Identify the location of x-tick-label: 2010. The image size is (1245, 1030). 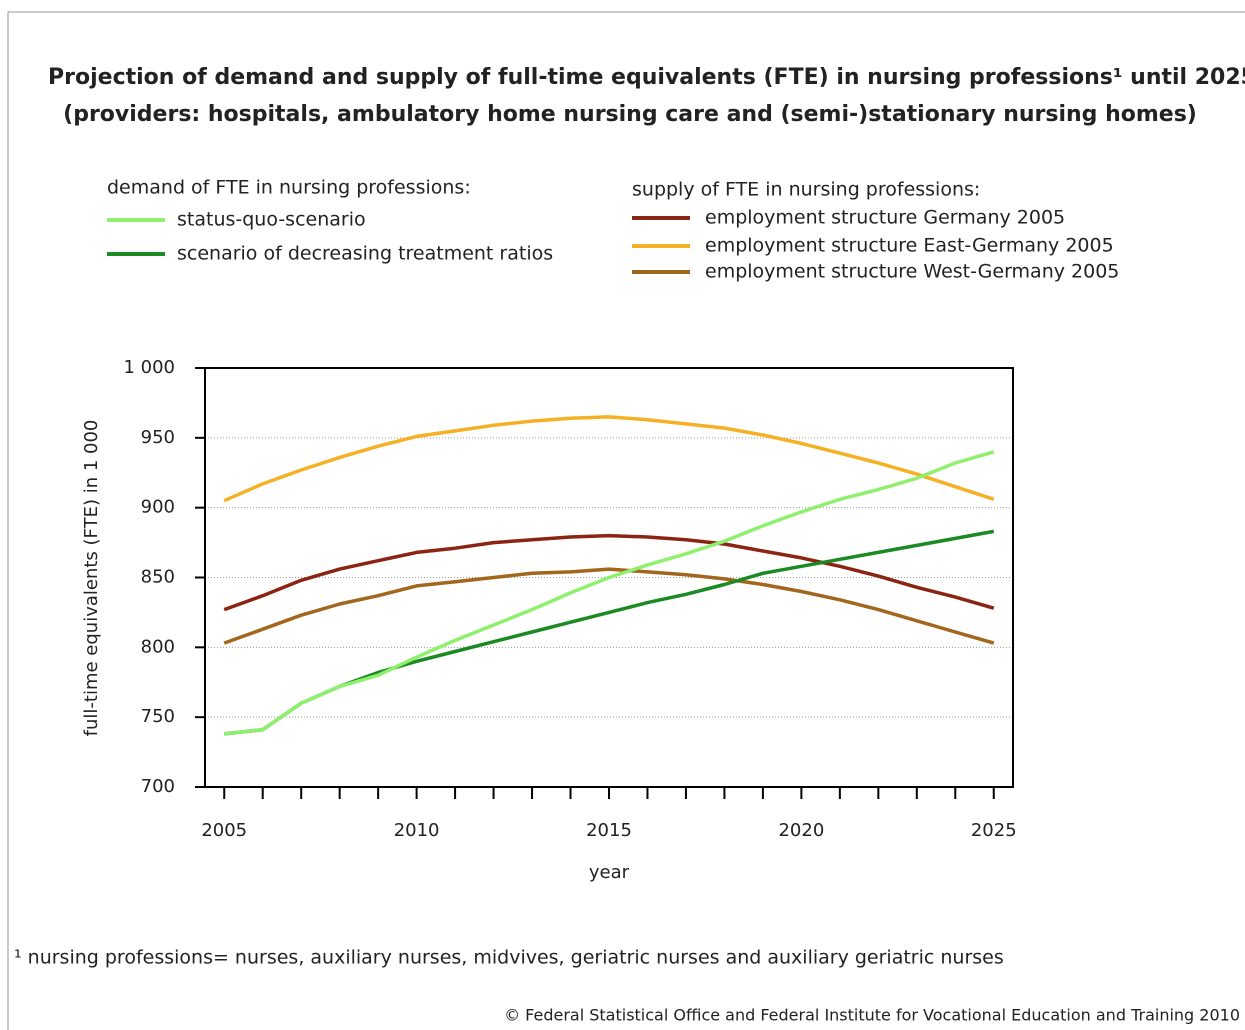
(417, 830).